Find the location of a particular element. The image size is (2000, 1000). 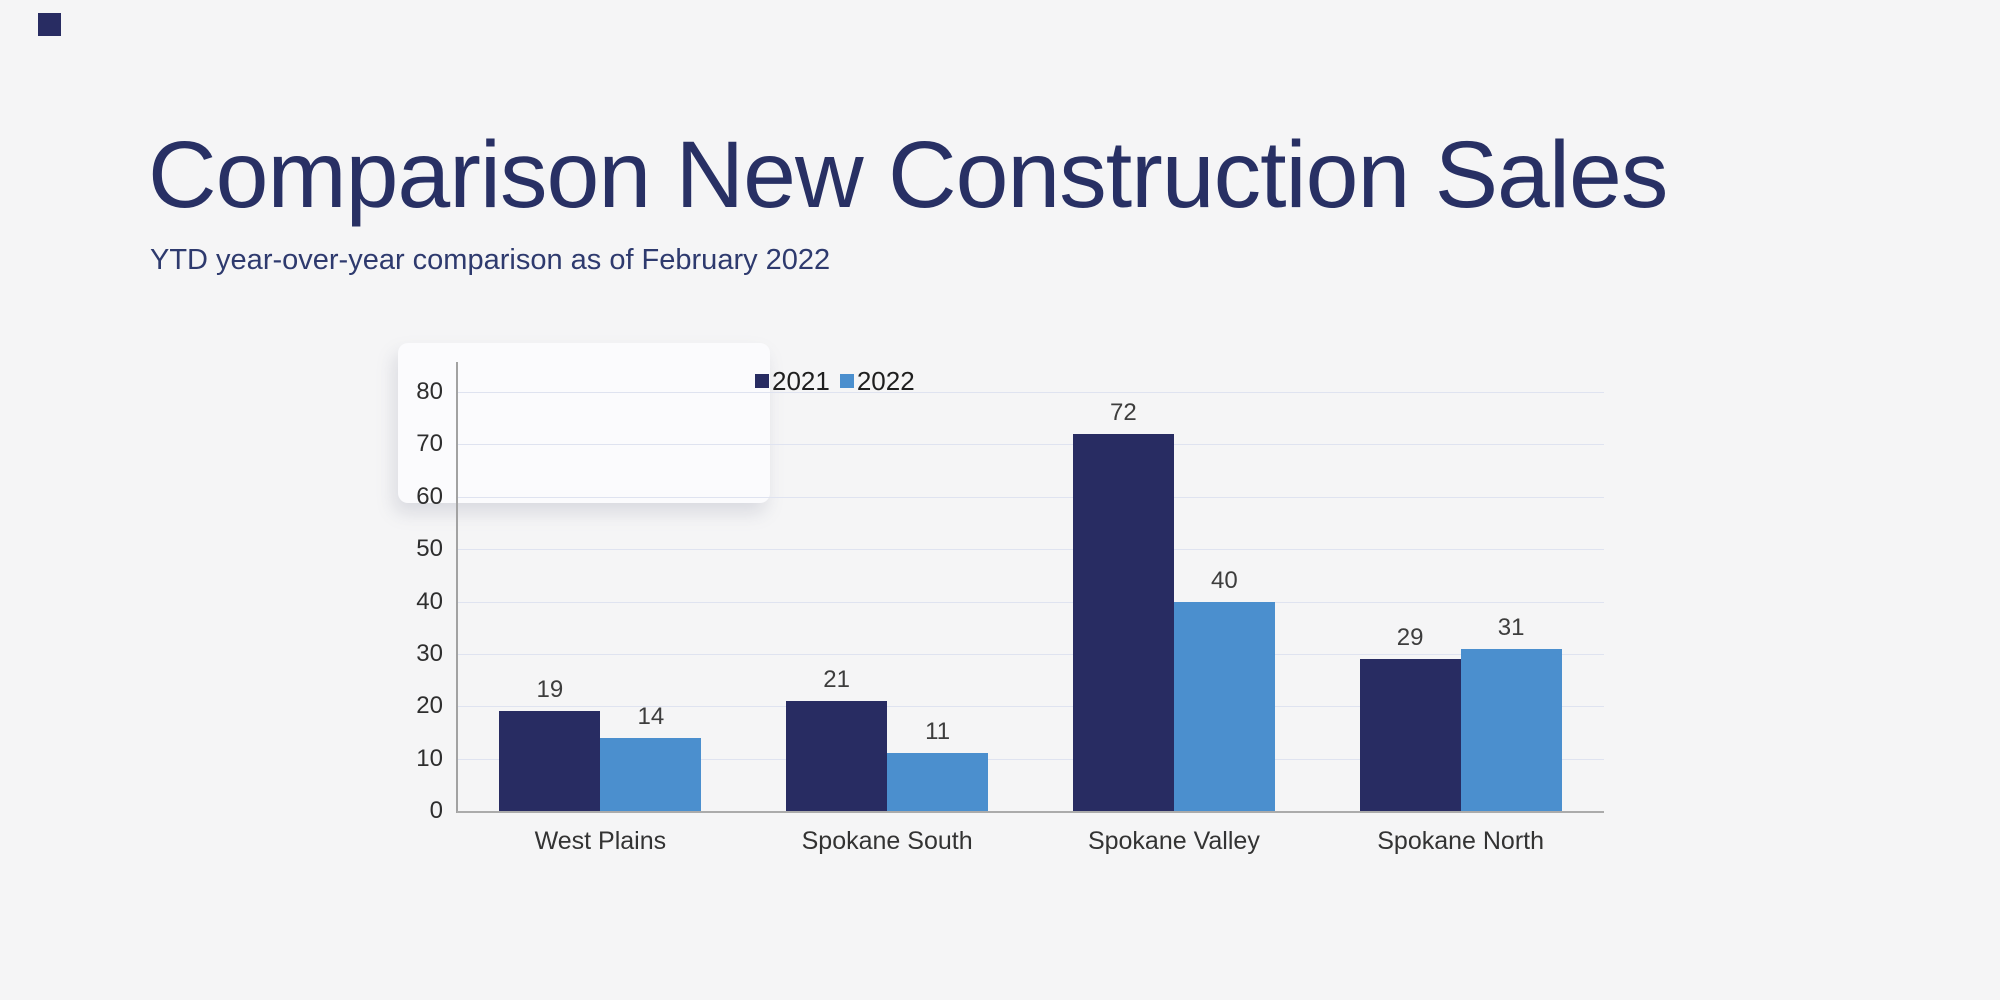

y-axis-tick-label: 60 is located at coordinates (429, 496).